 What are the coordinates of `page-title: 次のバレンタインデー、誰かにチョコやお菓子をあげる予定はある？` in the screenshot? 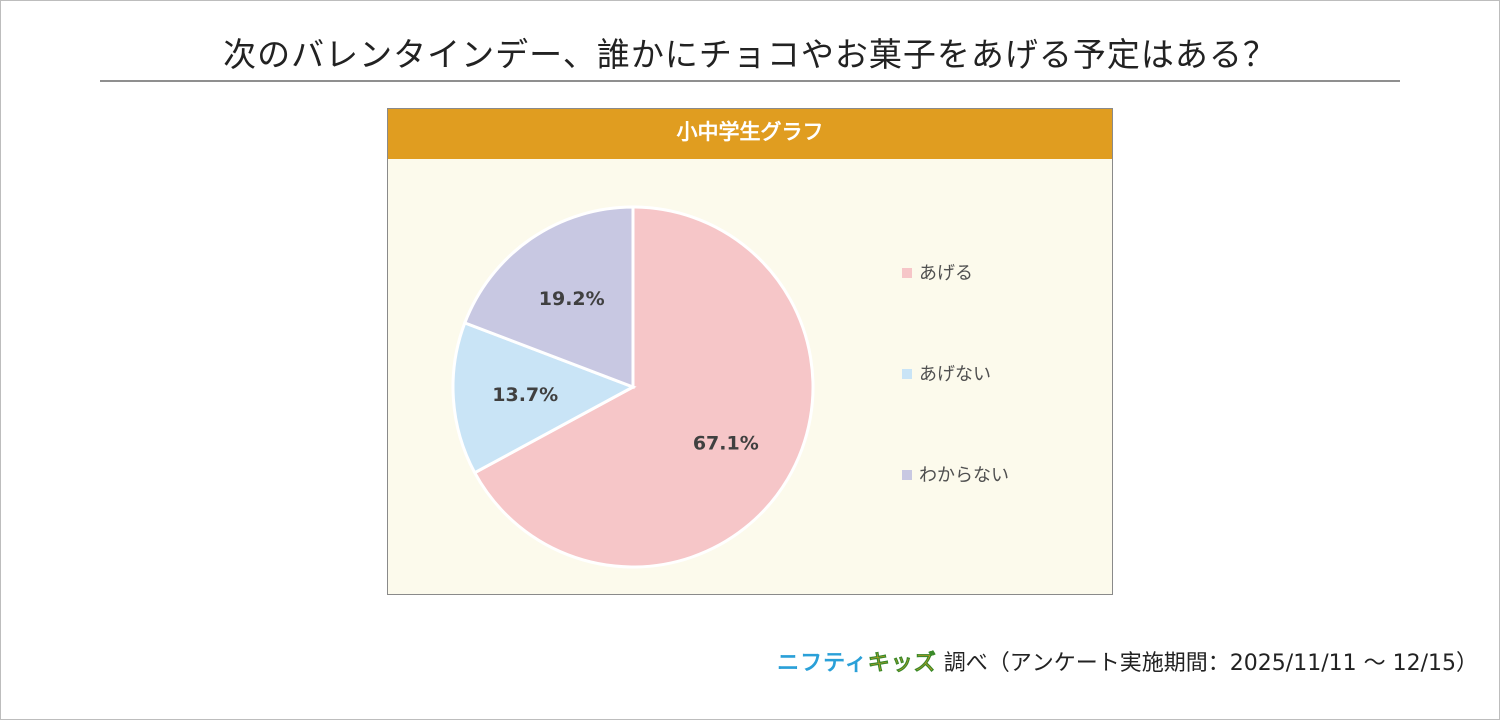 It's located at (750, 54).